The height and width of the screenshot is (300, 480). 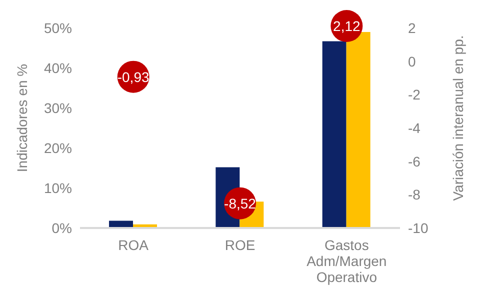 What do you see at coordinates (418, 228) in the screenshot?
I see `y2-tick-label: -10` at bounding box center [418, 228].